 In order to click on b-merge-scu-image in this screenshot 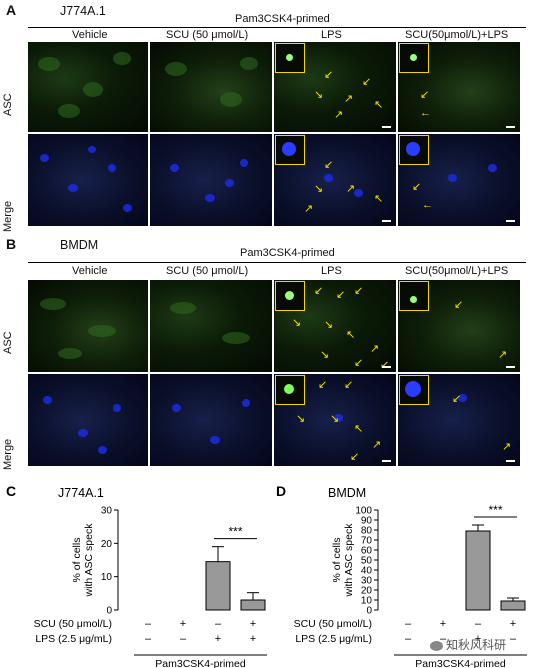, I will do `click(211, 420)`.